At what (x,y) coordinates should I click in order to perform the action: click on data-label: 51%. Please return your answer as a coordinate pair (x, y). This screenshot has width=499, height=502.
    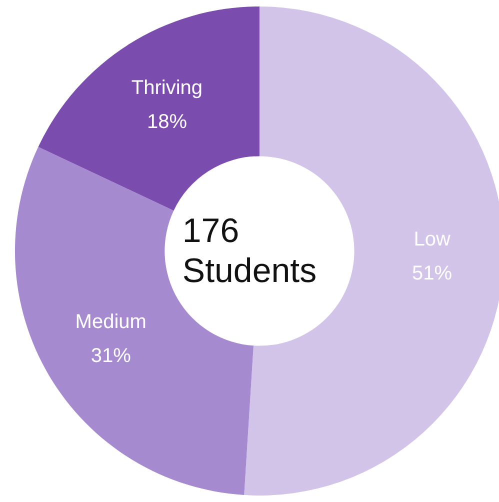
    Looking at the image, I should click on (432, 273).